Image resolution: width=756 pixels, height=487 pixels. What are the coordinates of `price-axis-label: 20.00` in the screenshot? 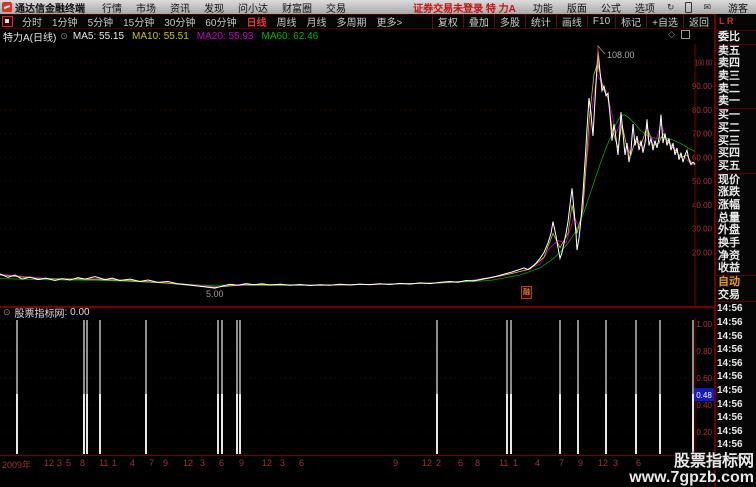 It's located at (702, 252).